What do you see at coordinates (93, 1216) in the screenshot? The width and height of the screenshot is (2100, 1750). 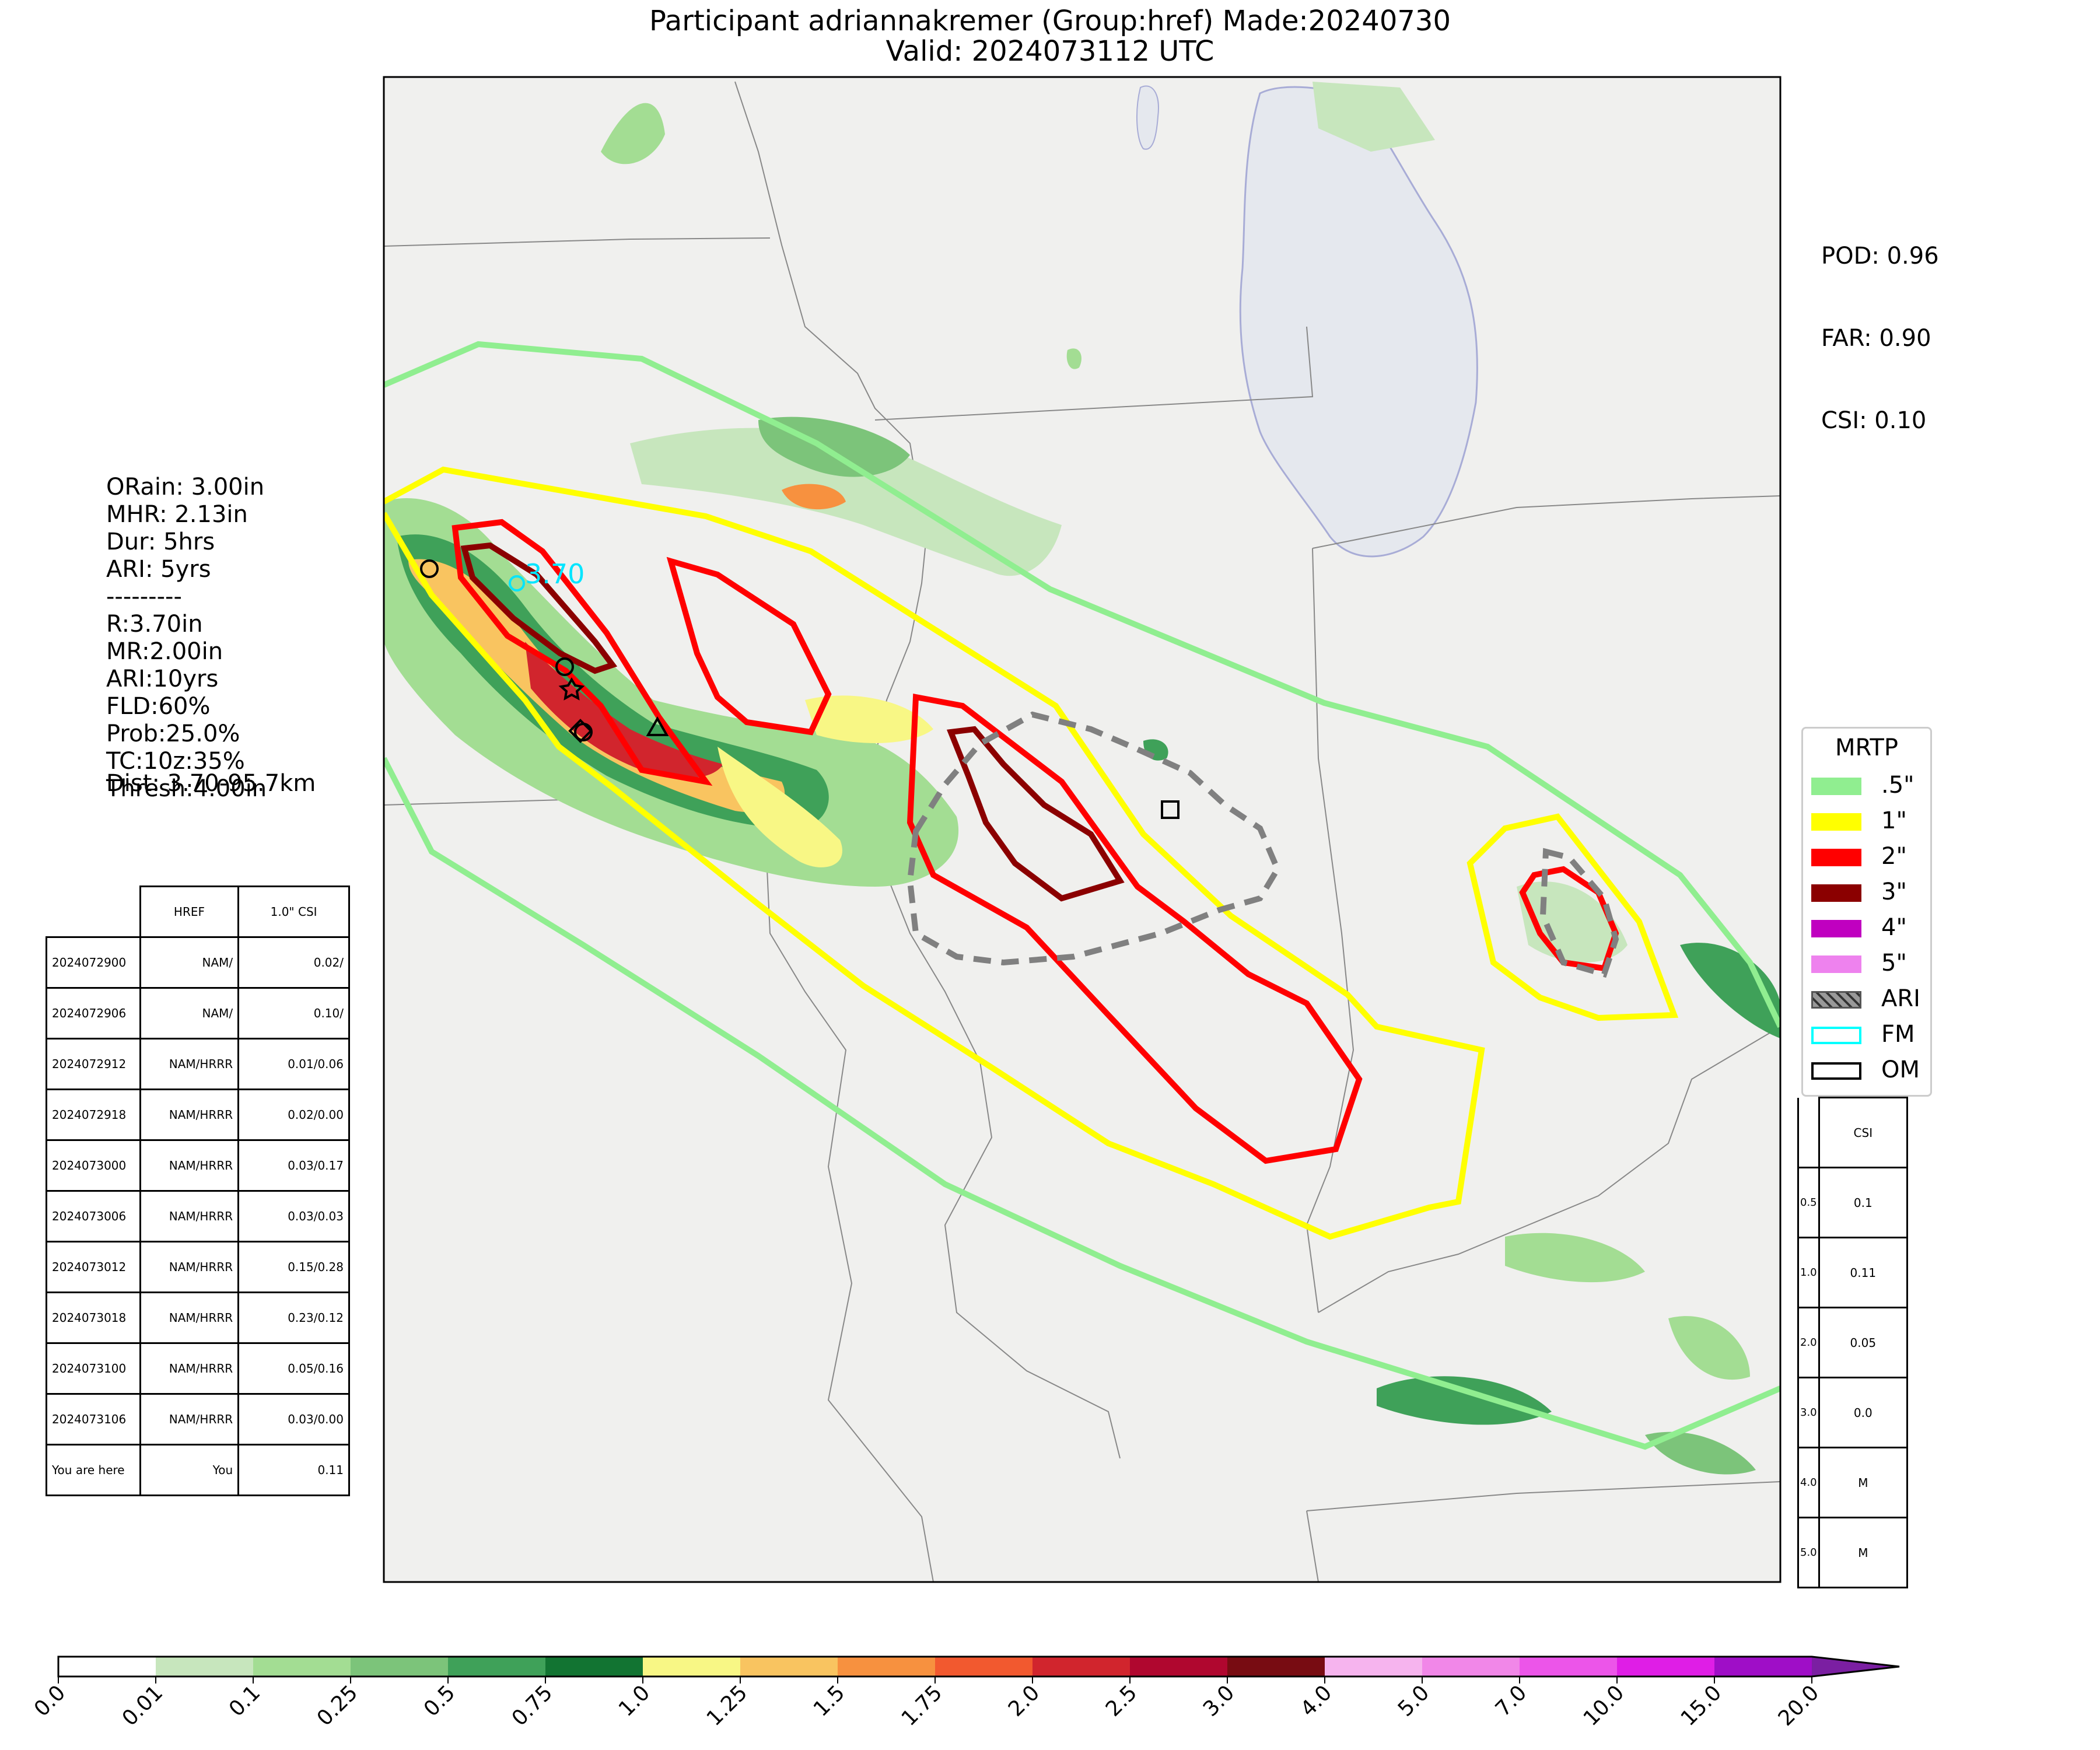 I see `table-cell: 2024073006` at bounding box center [93, 1216].